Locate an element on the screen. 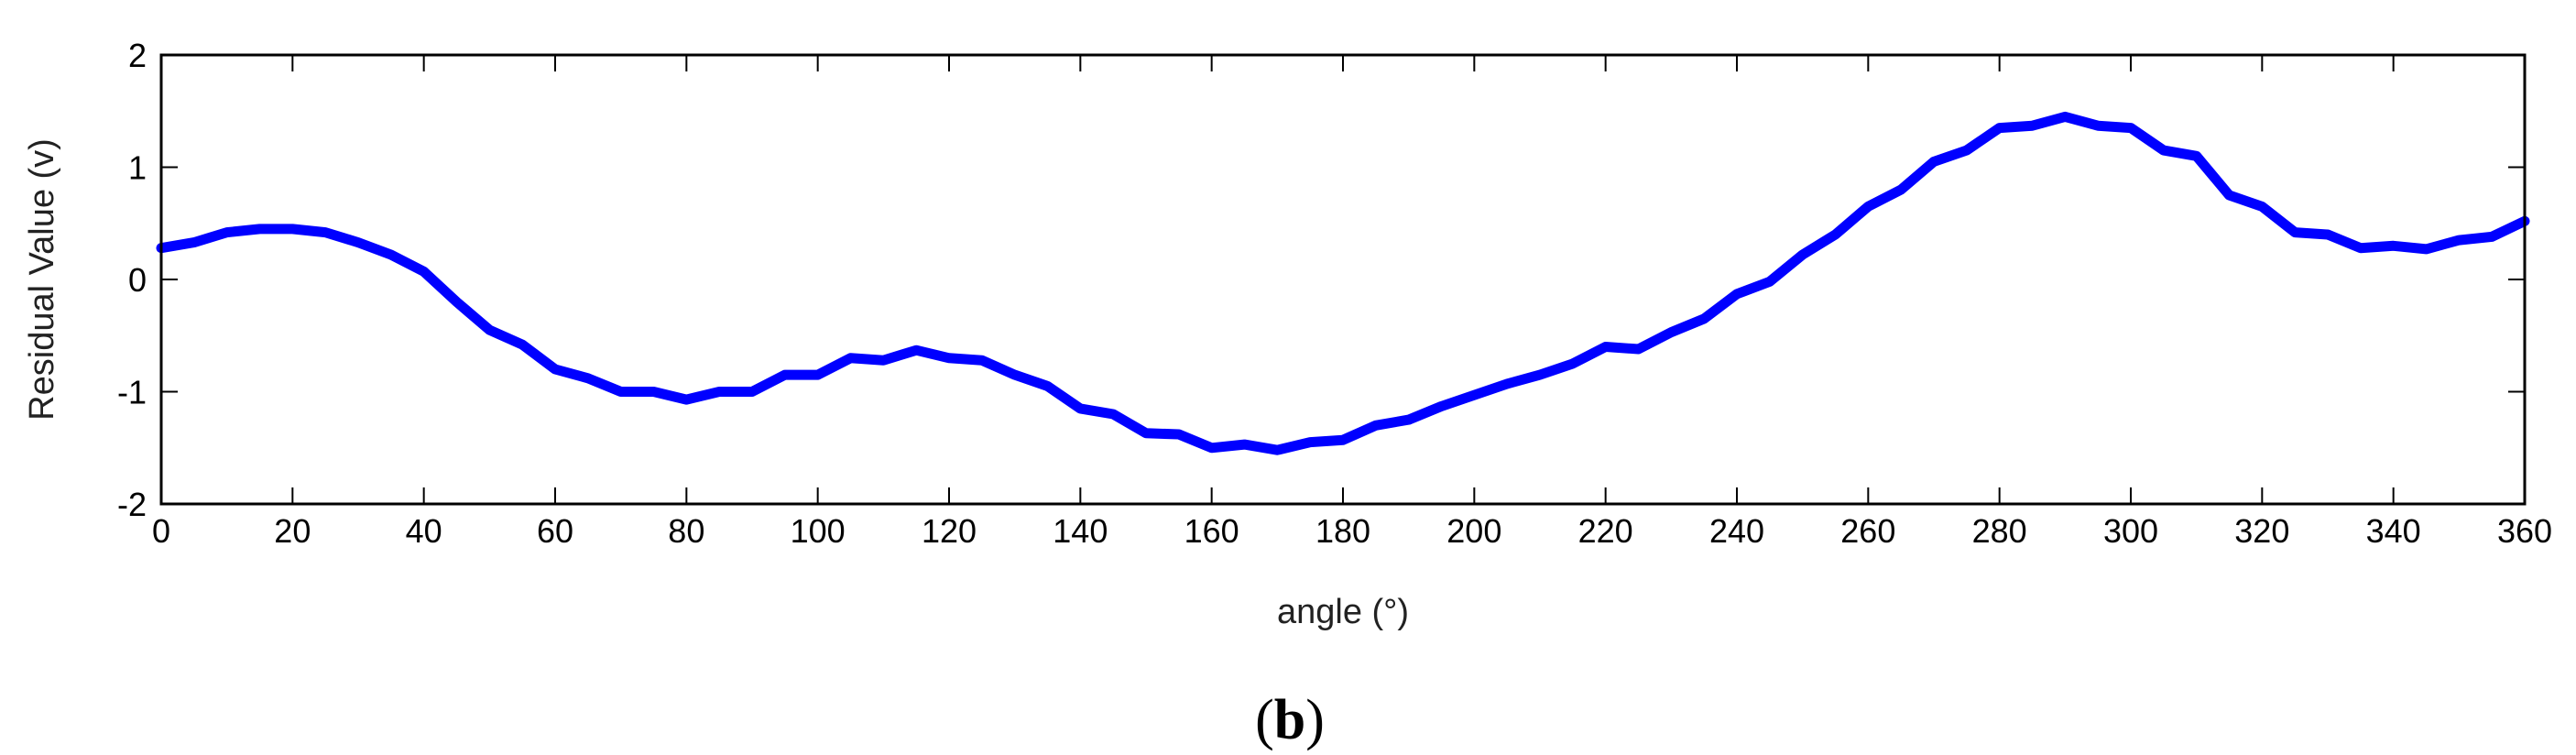 The image size is (2576, 755). y-tick-label: 0 is located at coordinates (138, 280).